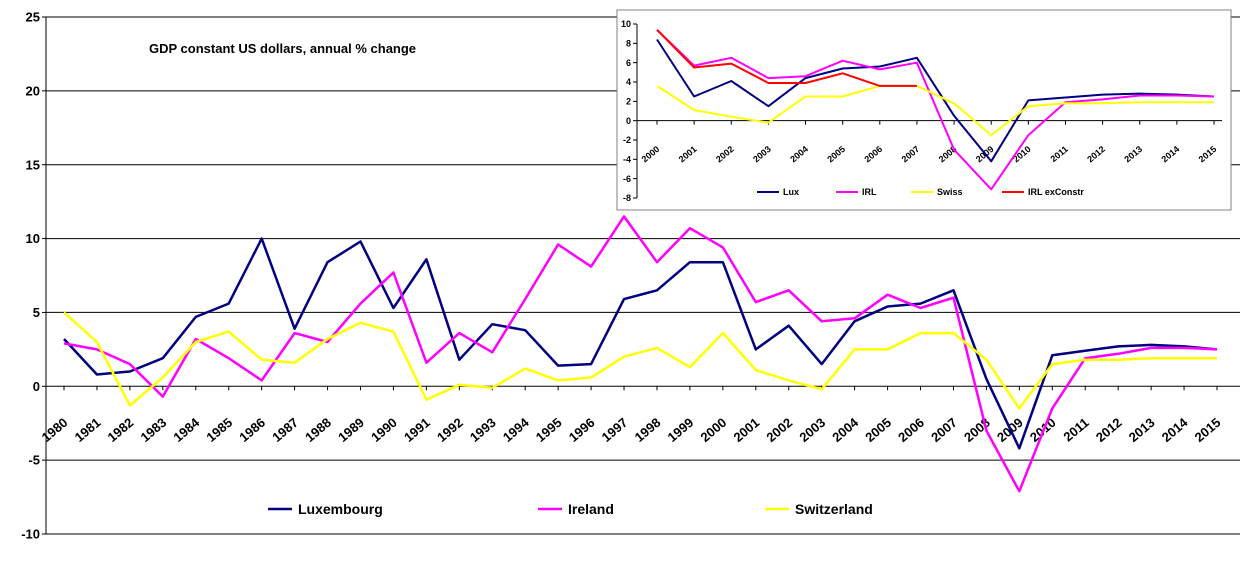 This screenshot has height=562, width=1242. Describe the element at coordinates (1075, 430) in the screenshot. I see `x-tick-label: 2011` at that location.